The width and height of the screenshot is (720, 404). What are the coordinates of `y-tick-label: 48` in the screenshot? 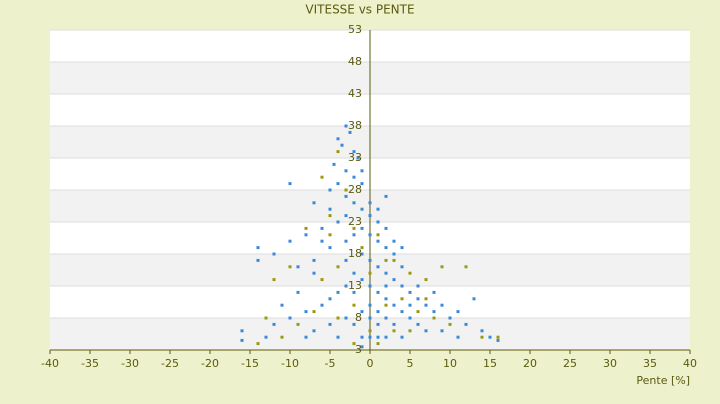 It's located at (355, 61).